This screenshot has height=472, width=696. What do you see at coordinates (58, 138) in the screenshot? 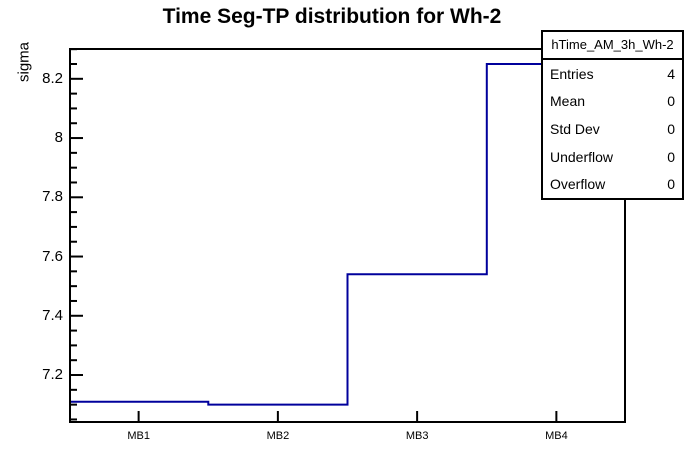
I see `y-axis-tick-label: 8` at bounding box center [58, 138].